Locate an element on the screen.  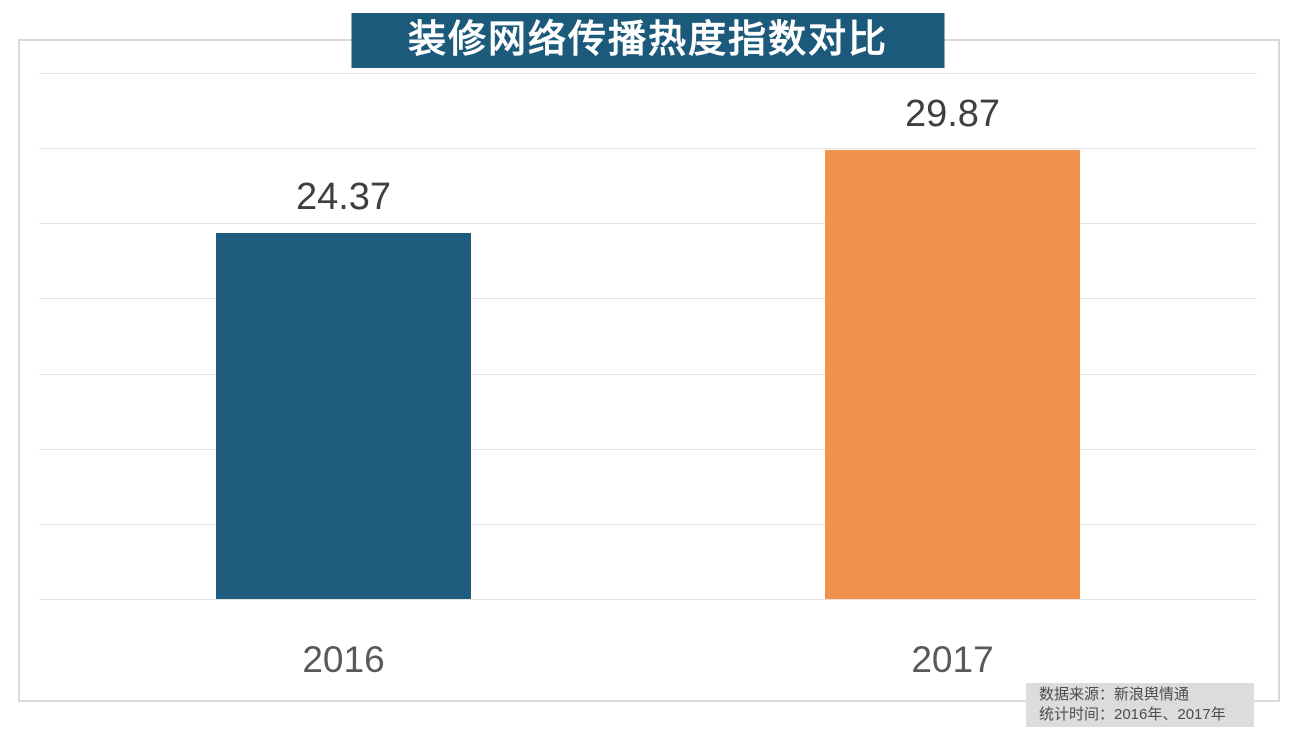
value-label-2017: 29.87 is located at coordinates (952, 114).